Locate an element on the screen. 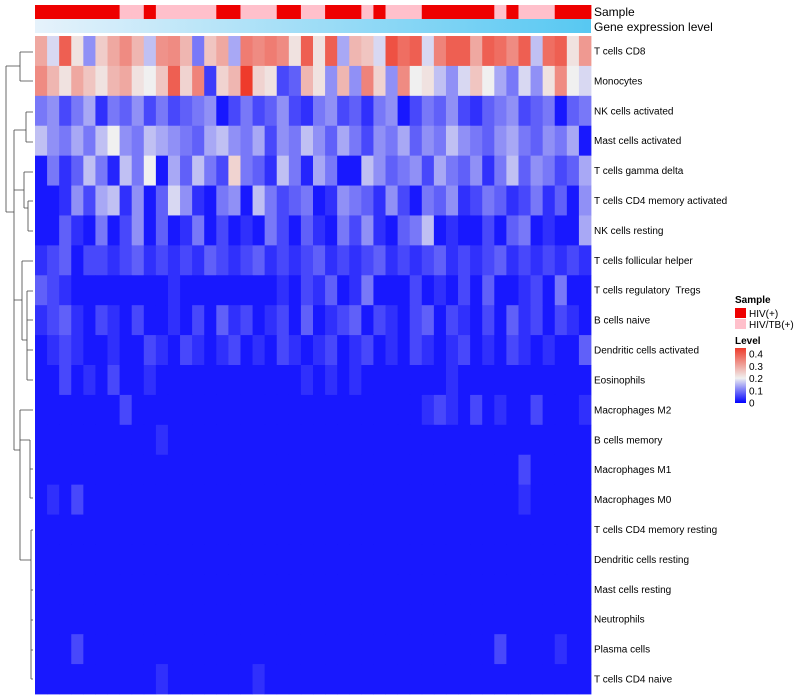 The image size is (800, 700). legend-level-colorbar is located at coordinates (740, 375).